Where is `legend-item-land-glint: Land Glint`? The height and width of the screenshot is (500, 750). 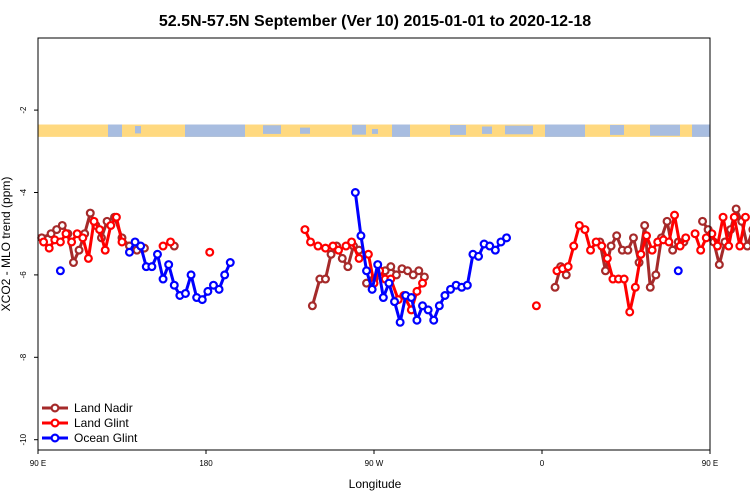 legend-item-land-glint: Land Glint is located at coordinates (85, 423).